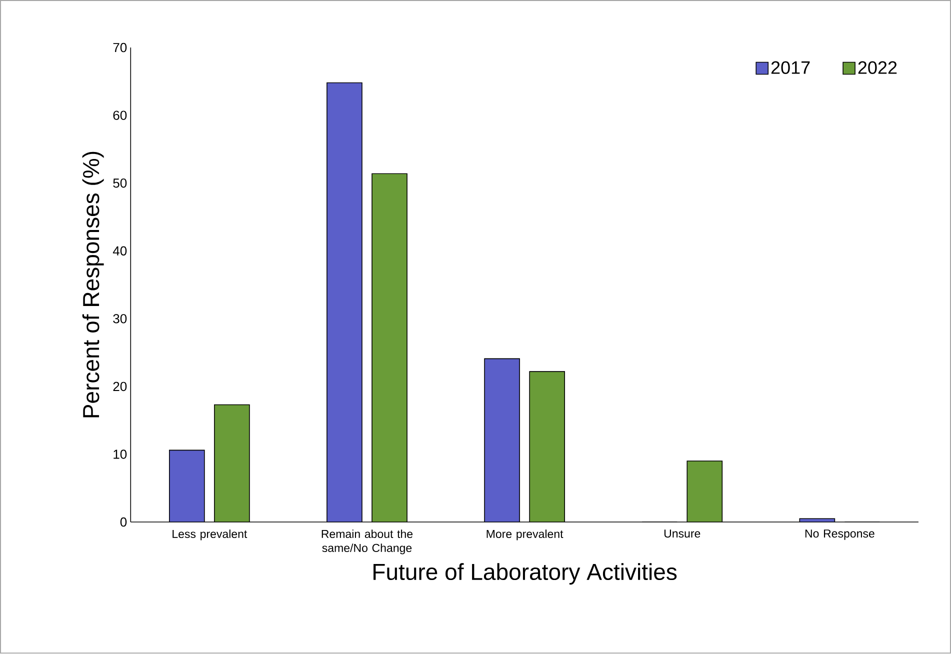 The height and width of the screenshot is (654, 951). I want to click on x-tick-label: Remain about the same/No Change, so click(367, 542).